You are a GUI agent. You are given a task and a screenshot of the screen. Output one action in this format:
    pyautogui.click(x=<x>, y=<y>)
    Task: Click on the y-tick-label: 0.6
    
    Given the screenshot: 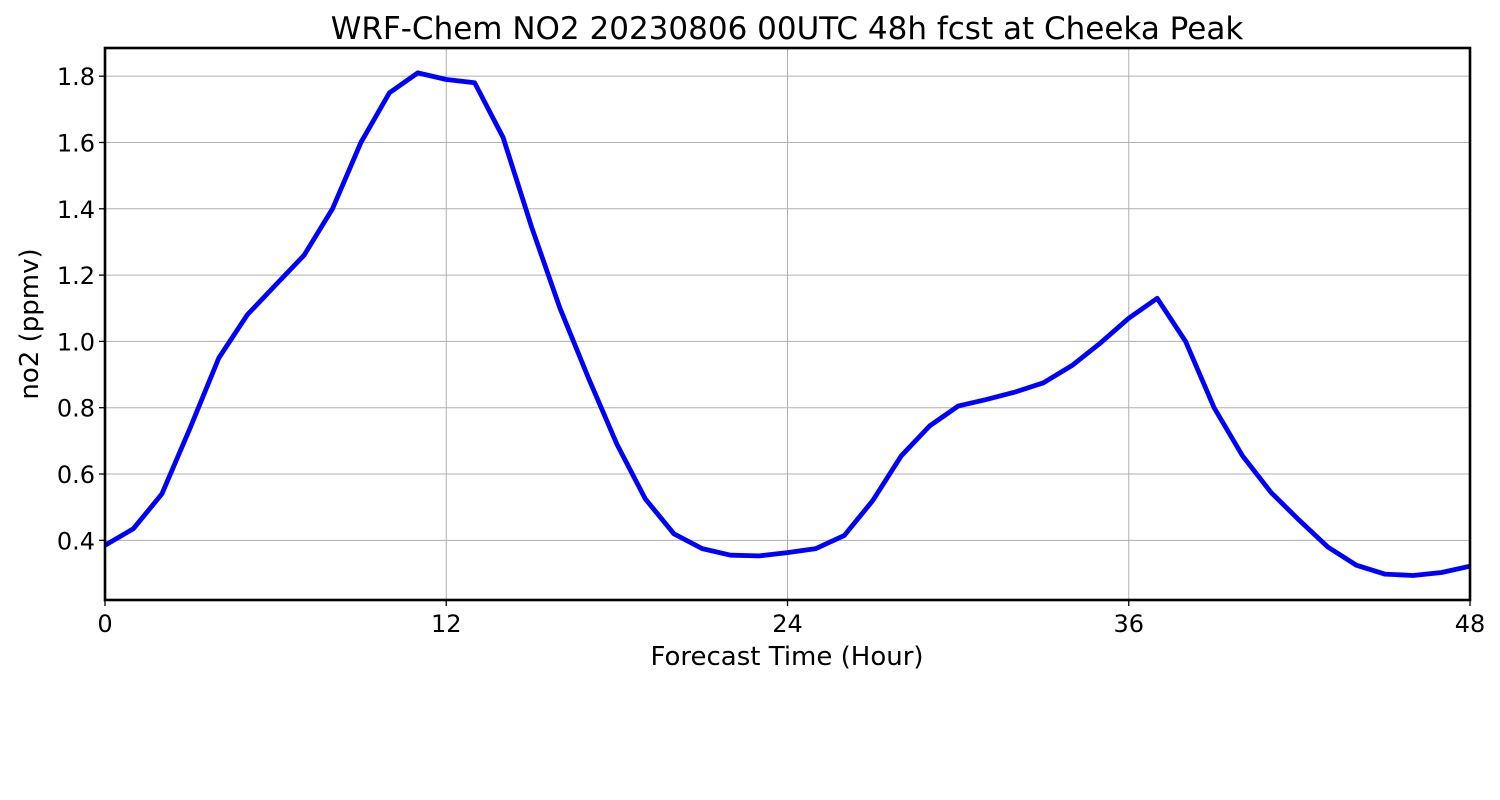 What is the action you would take?
    pyautogui.click(x=76, y=475)
    